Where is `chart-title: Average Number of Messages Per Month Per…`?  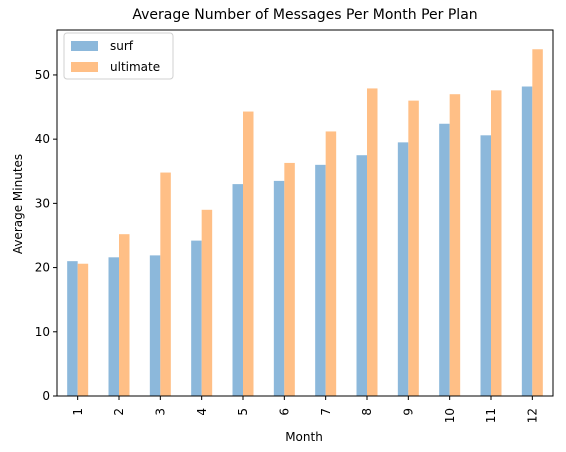
chart-title: Average Number of Messages Per Month Per… is located at coordinates (304, 15).